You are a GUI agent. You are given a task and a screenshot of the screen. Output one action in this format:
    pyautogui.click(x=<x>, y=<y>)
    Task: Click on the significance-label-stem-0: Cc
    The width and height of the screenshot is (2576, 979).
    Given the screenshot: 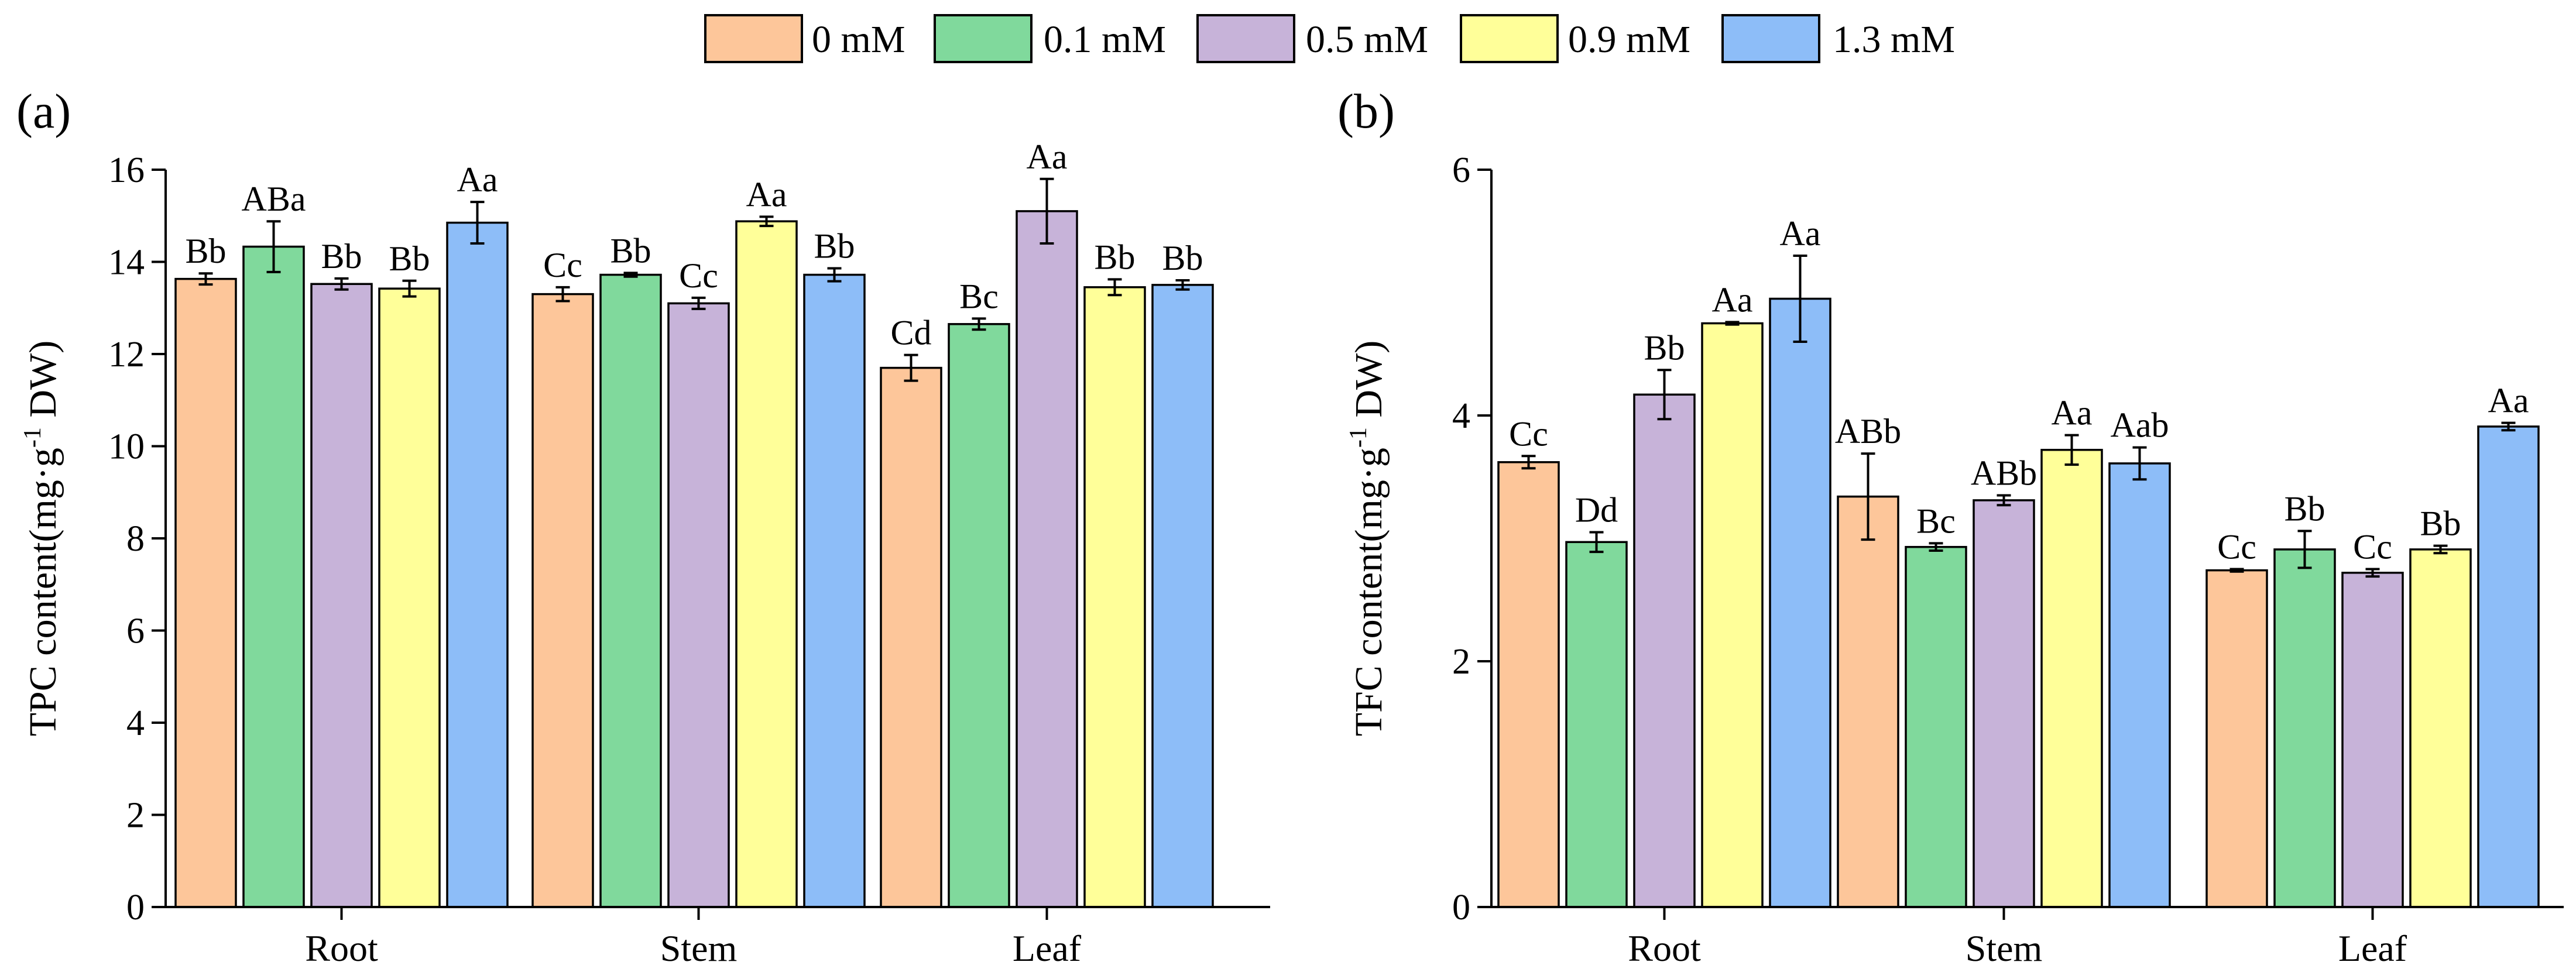 What is the action you would take?
    pyautogui.click(x=562, y=265)
    